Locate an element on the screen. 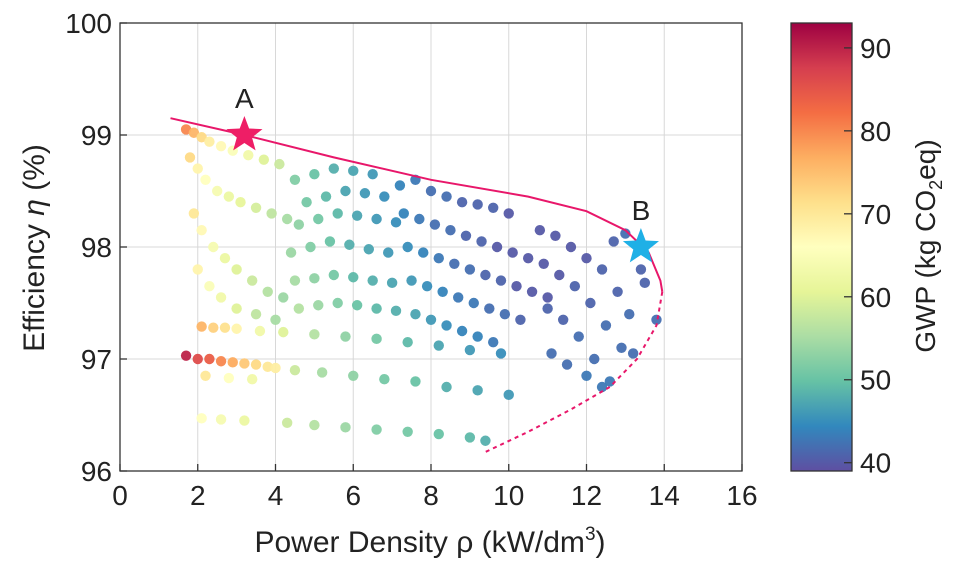  y-axis-label: Efficiency η (%) is located at coordinates (34, 248).